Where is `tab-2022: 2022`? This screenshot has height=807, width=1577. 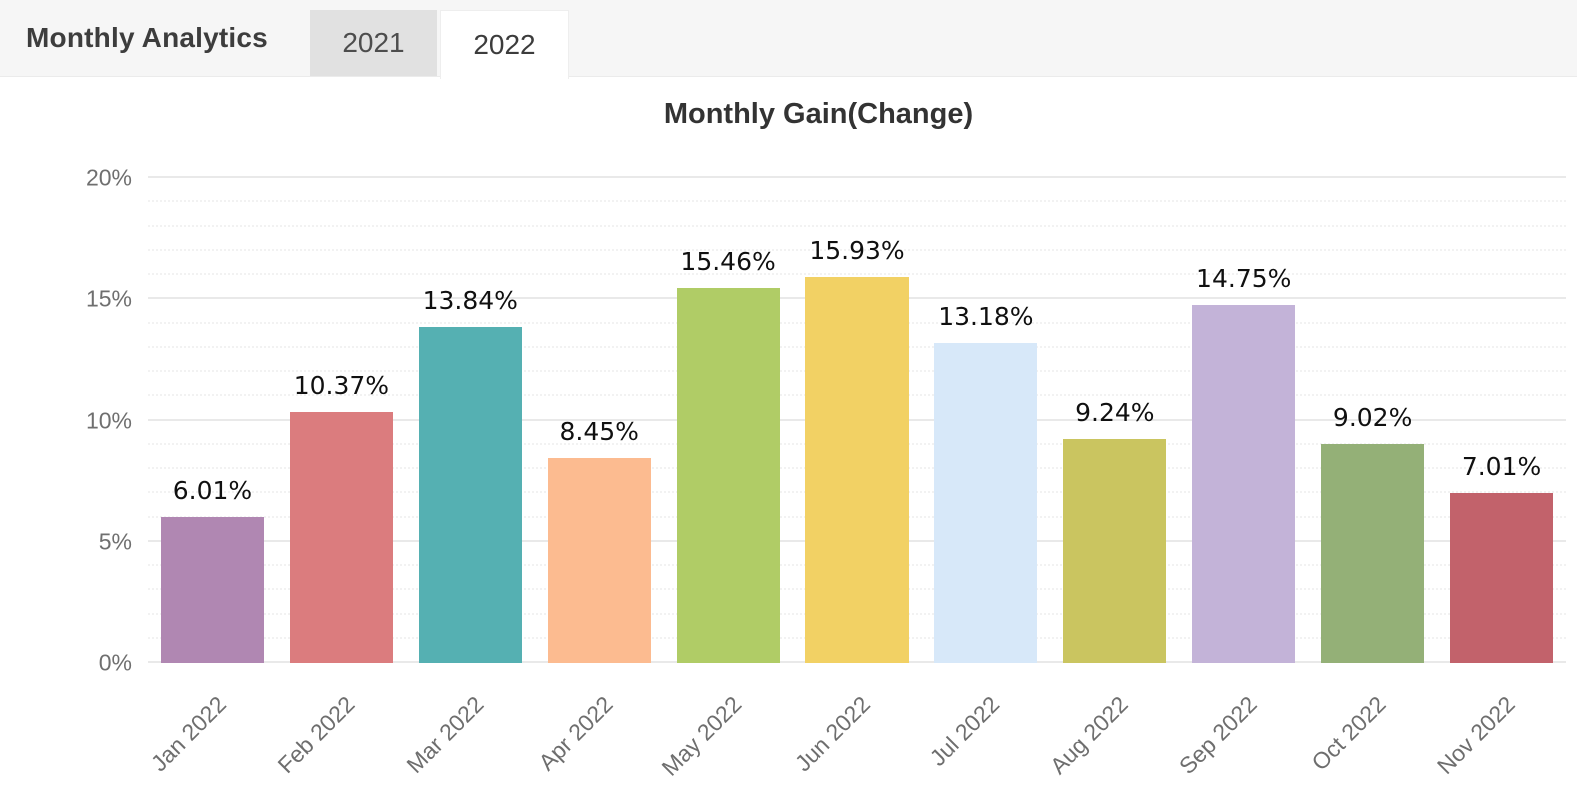 tab-2022: 2022 is located at coordinates (504, 44).